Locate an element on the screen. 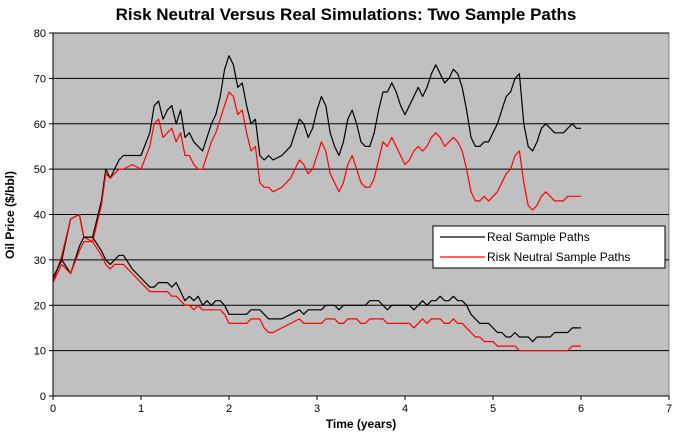  legend-box is located at coordinates (549, 247).